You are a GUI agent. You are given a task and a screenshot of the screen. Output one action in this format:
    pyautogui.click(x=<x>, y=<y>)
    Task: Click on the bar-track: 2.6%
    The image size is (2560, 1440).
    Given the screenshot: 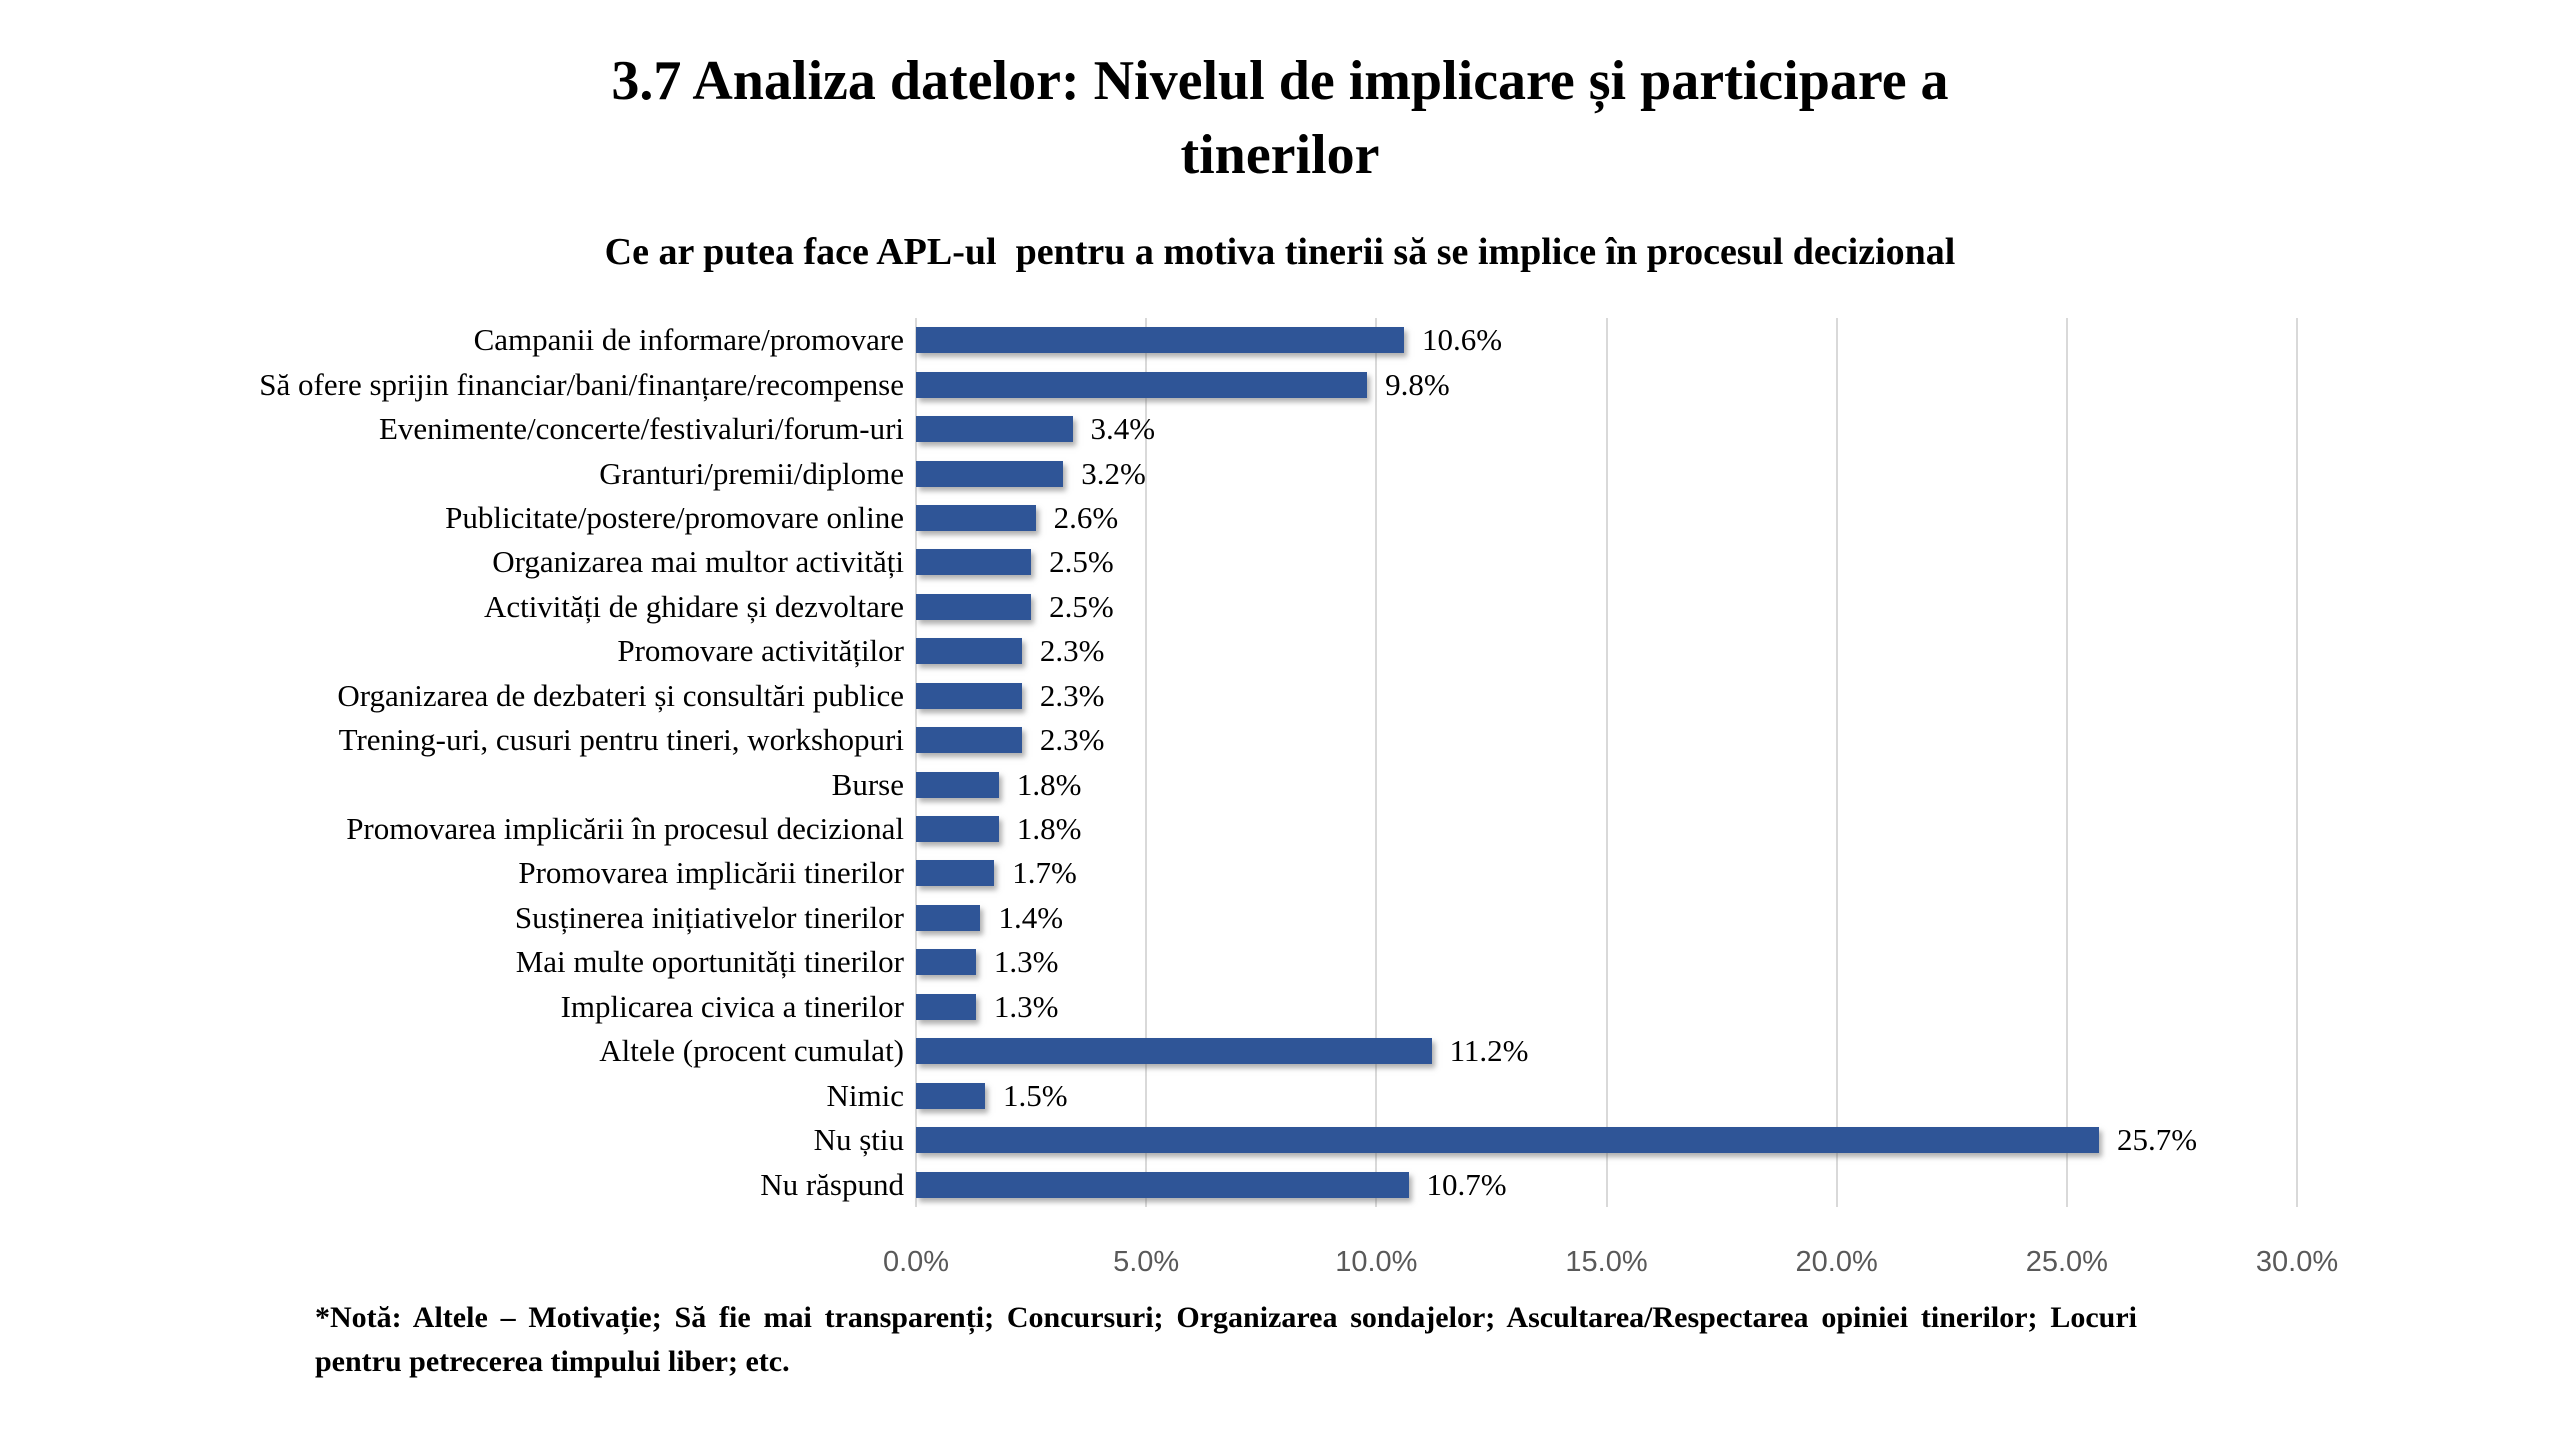 What is the action you would take?
    pyautogui.click(x=1606, y=518)
    